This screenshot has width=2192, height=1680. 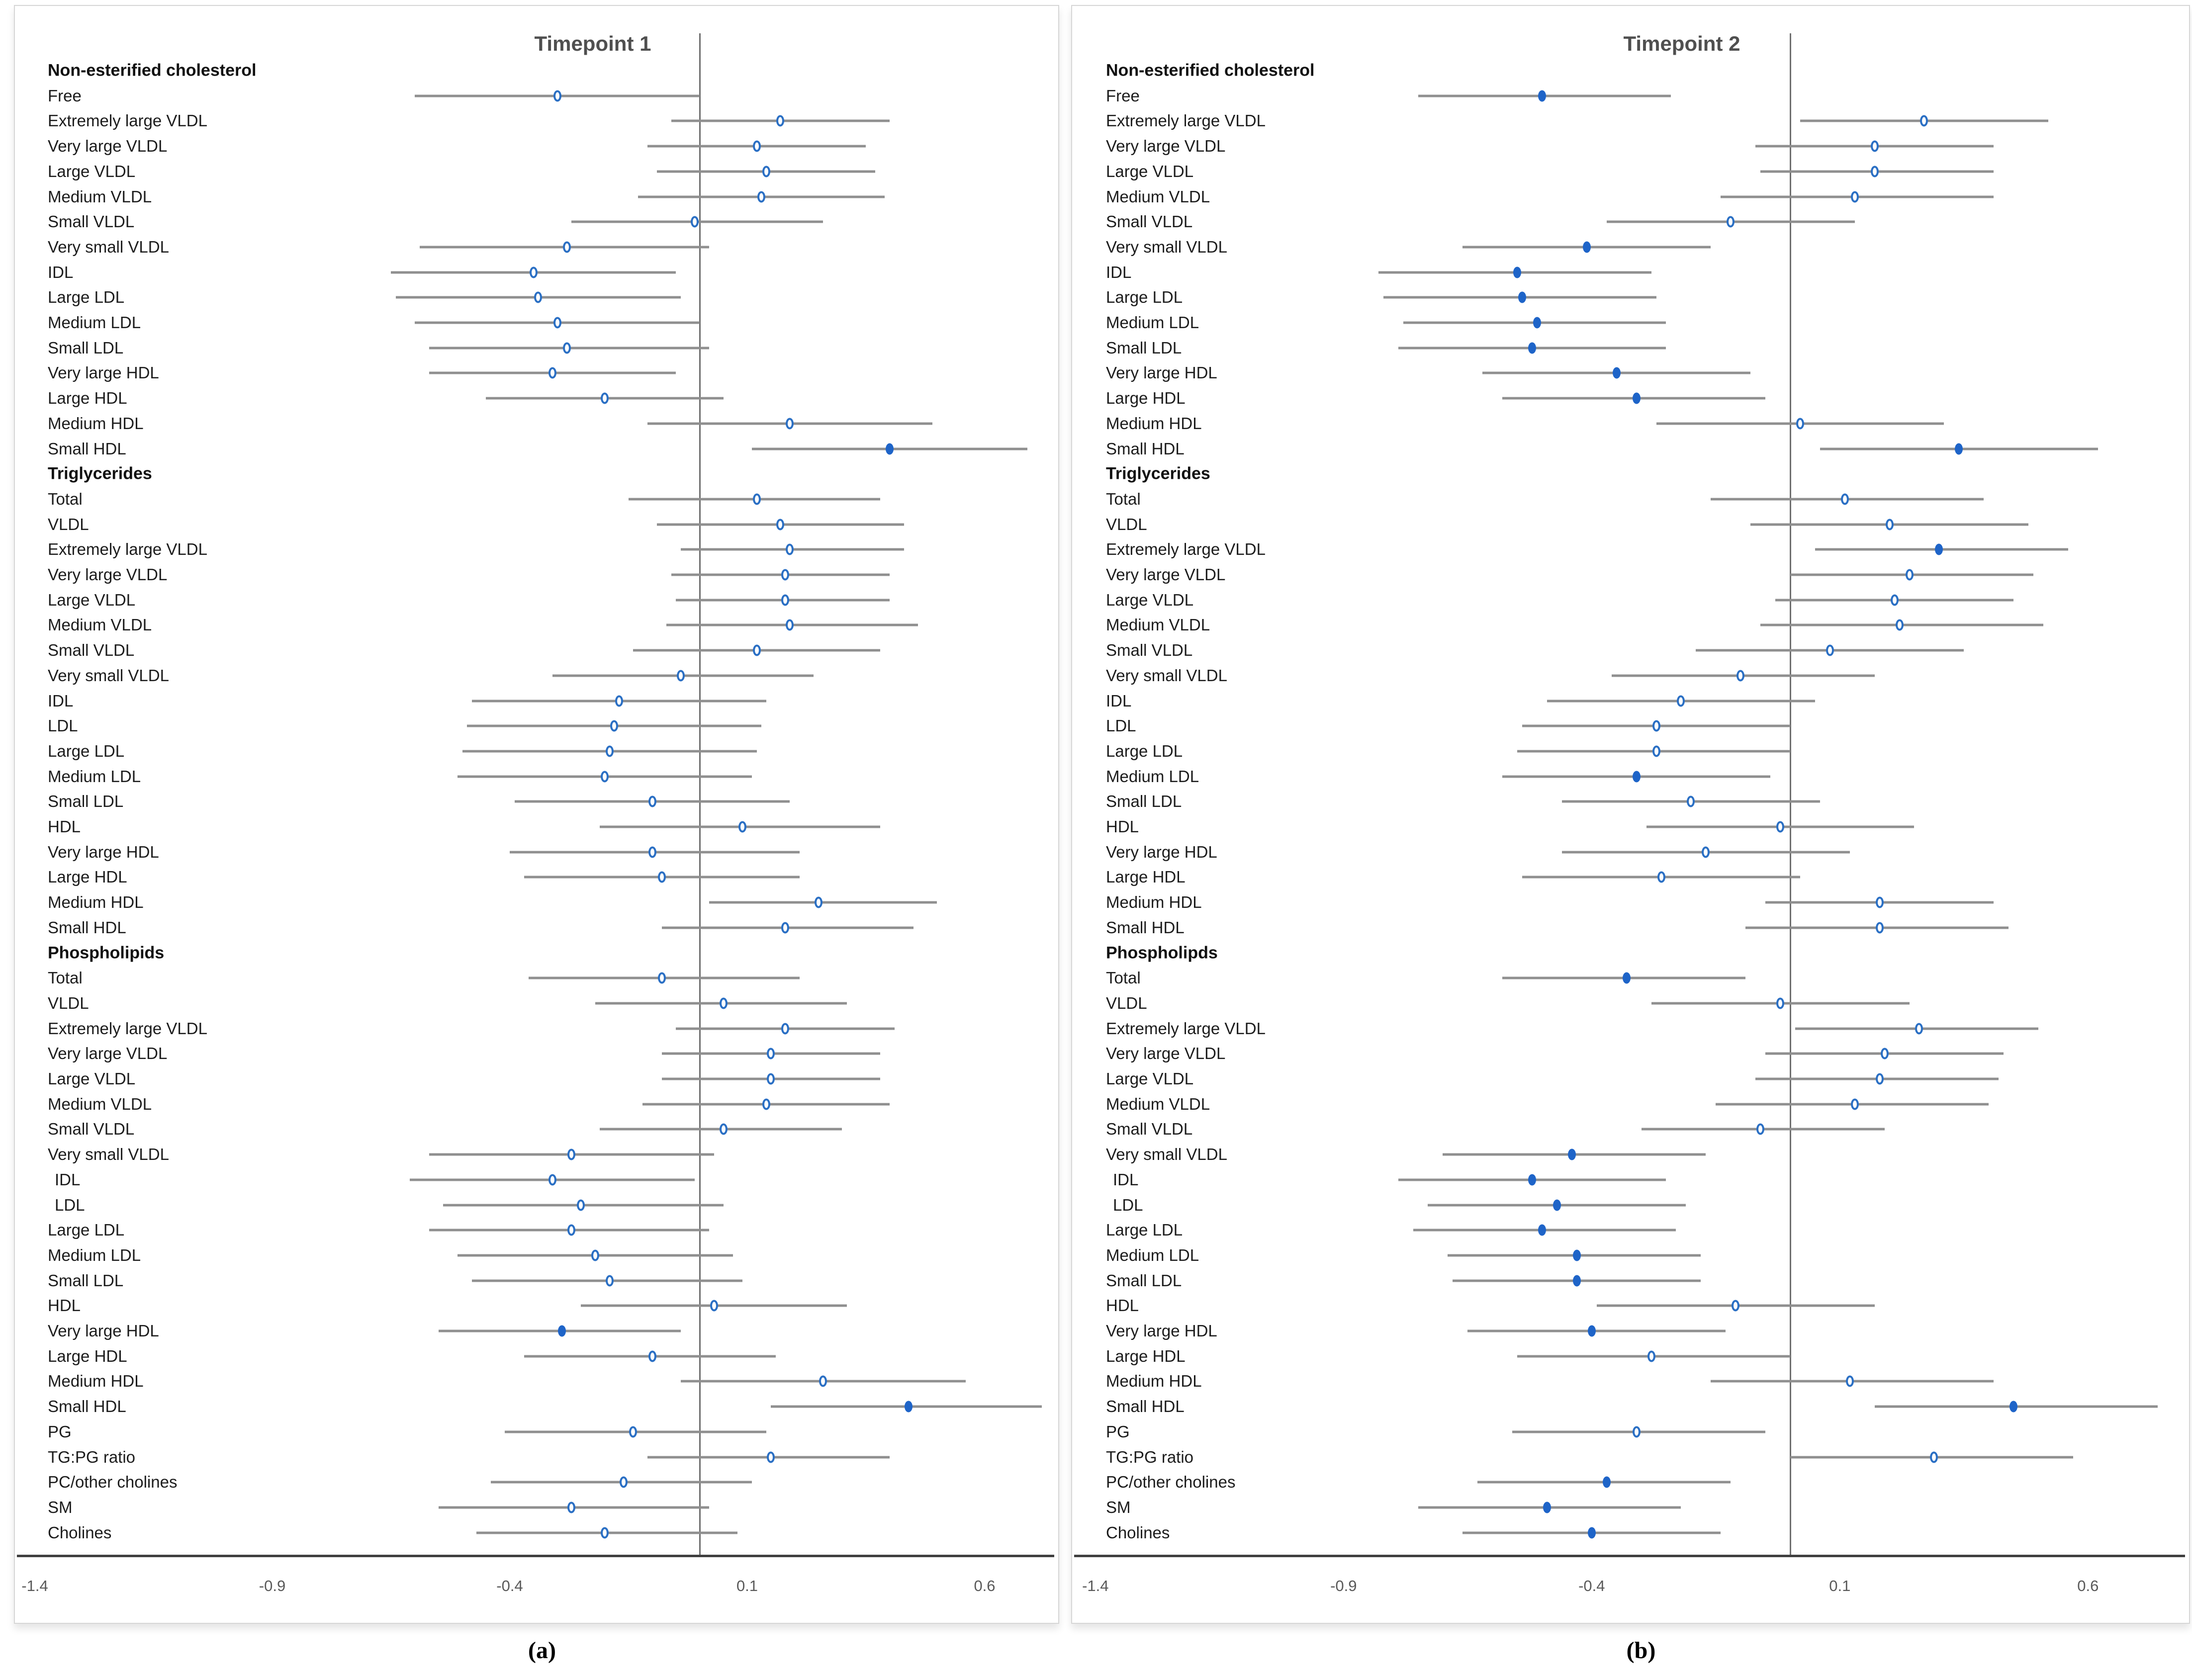 What do you see at coordinates (1681, 43) in the screenshot?
I see `panel-title: Timepoint 2` at bounding box center [1681, 43].